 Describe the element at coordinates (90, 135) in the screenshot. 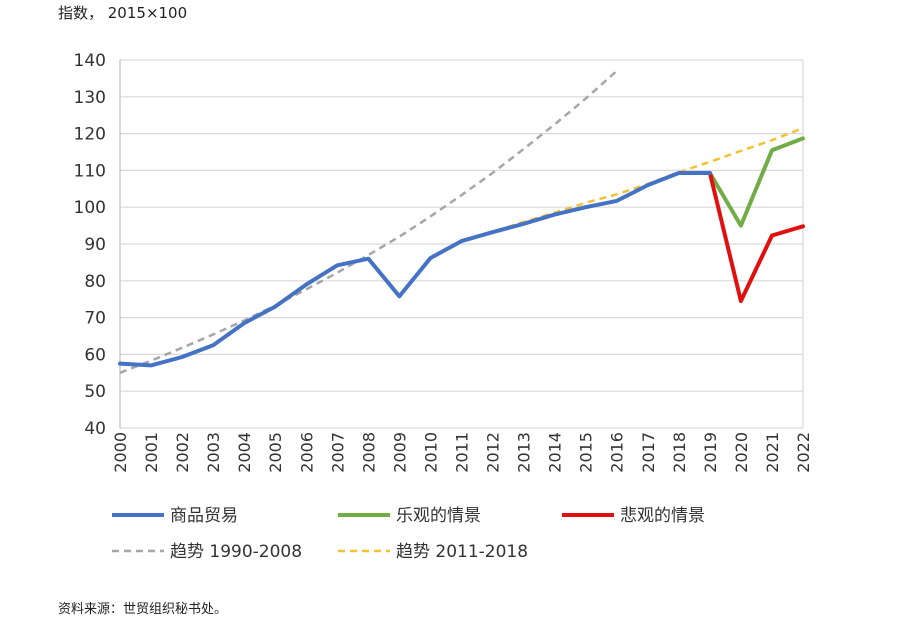

I see `y-tick-label: 120` at that location.